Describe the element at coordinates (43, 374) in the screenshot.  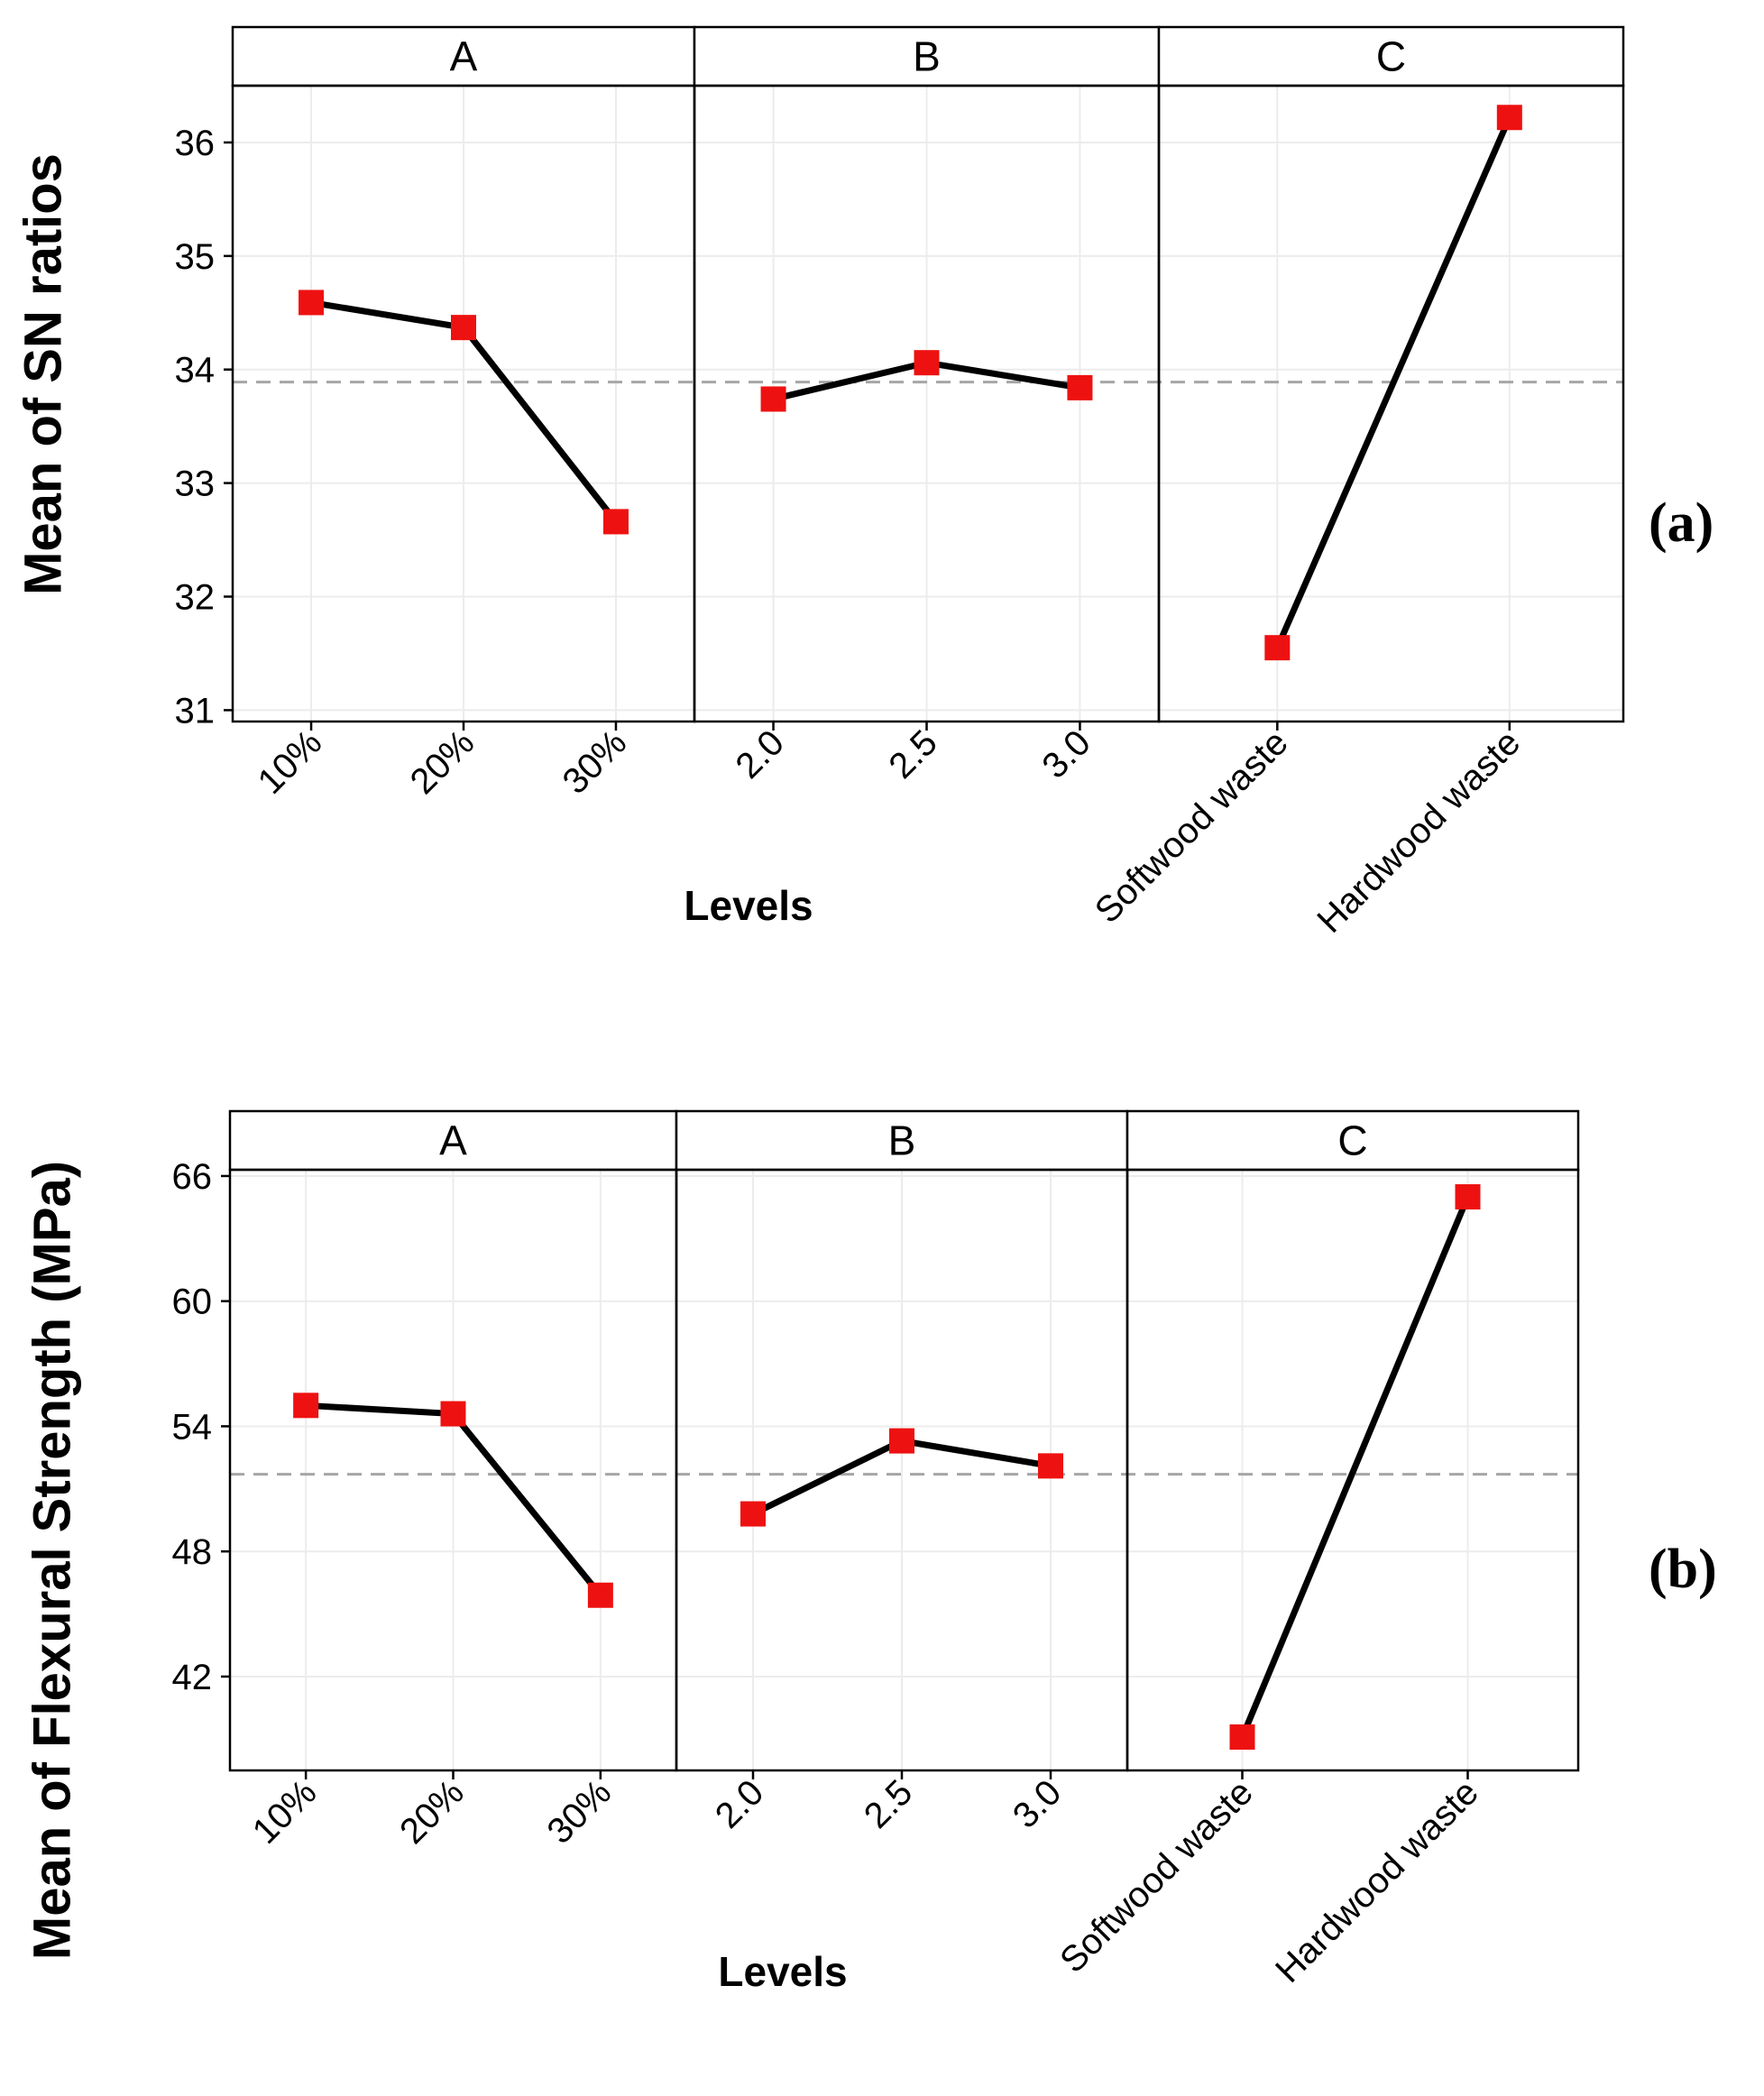
I see `y-axis-title: Mean of SN ratios` at that location.